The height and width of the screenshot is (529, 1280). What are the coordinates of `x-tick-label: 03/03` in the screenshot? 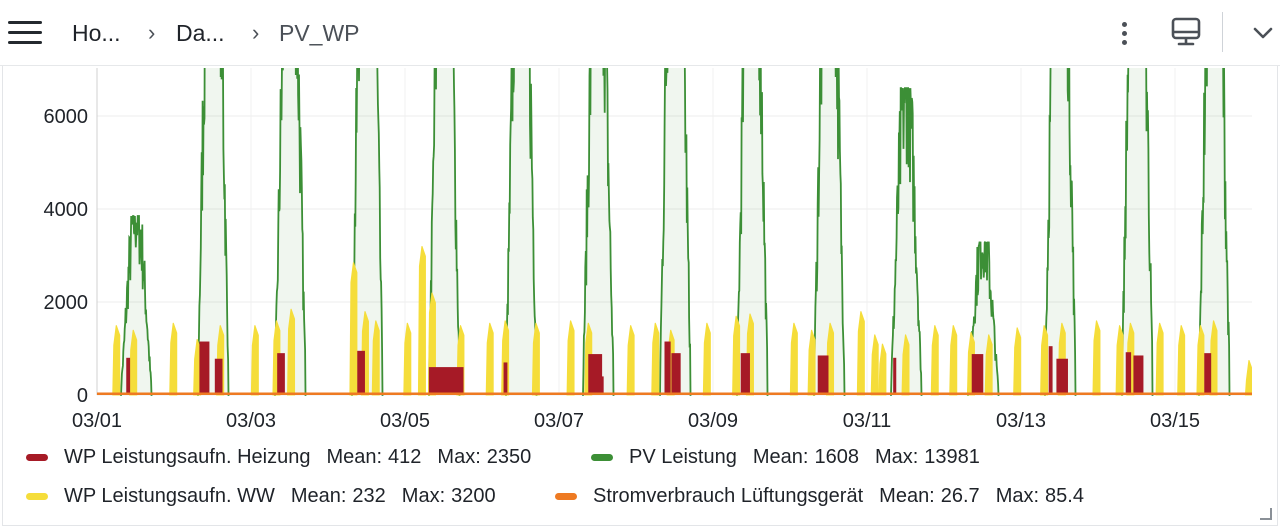 It's located at (251, 421).